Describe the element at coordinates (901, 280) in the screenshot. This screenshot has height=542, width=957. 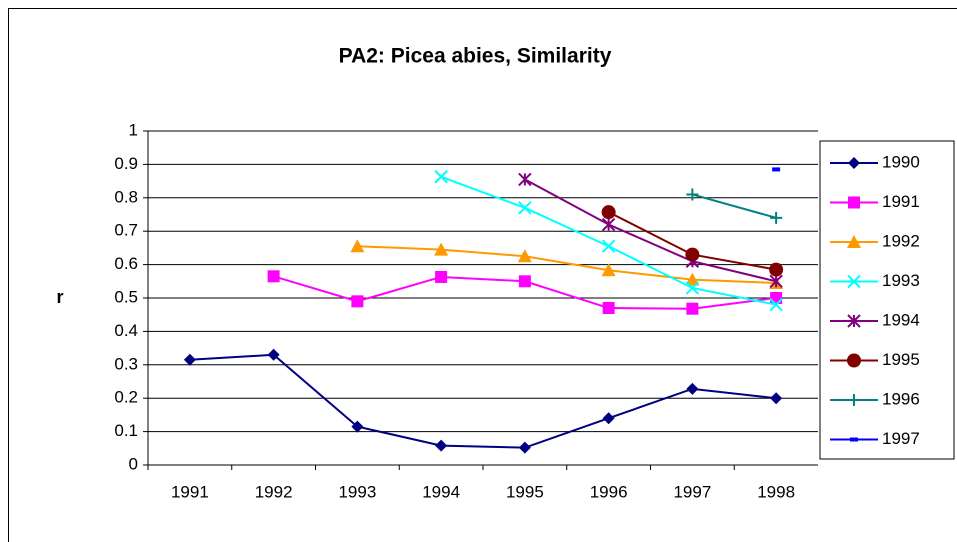
I see `legend-label: 1993` at that location.